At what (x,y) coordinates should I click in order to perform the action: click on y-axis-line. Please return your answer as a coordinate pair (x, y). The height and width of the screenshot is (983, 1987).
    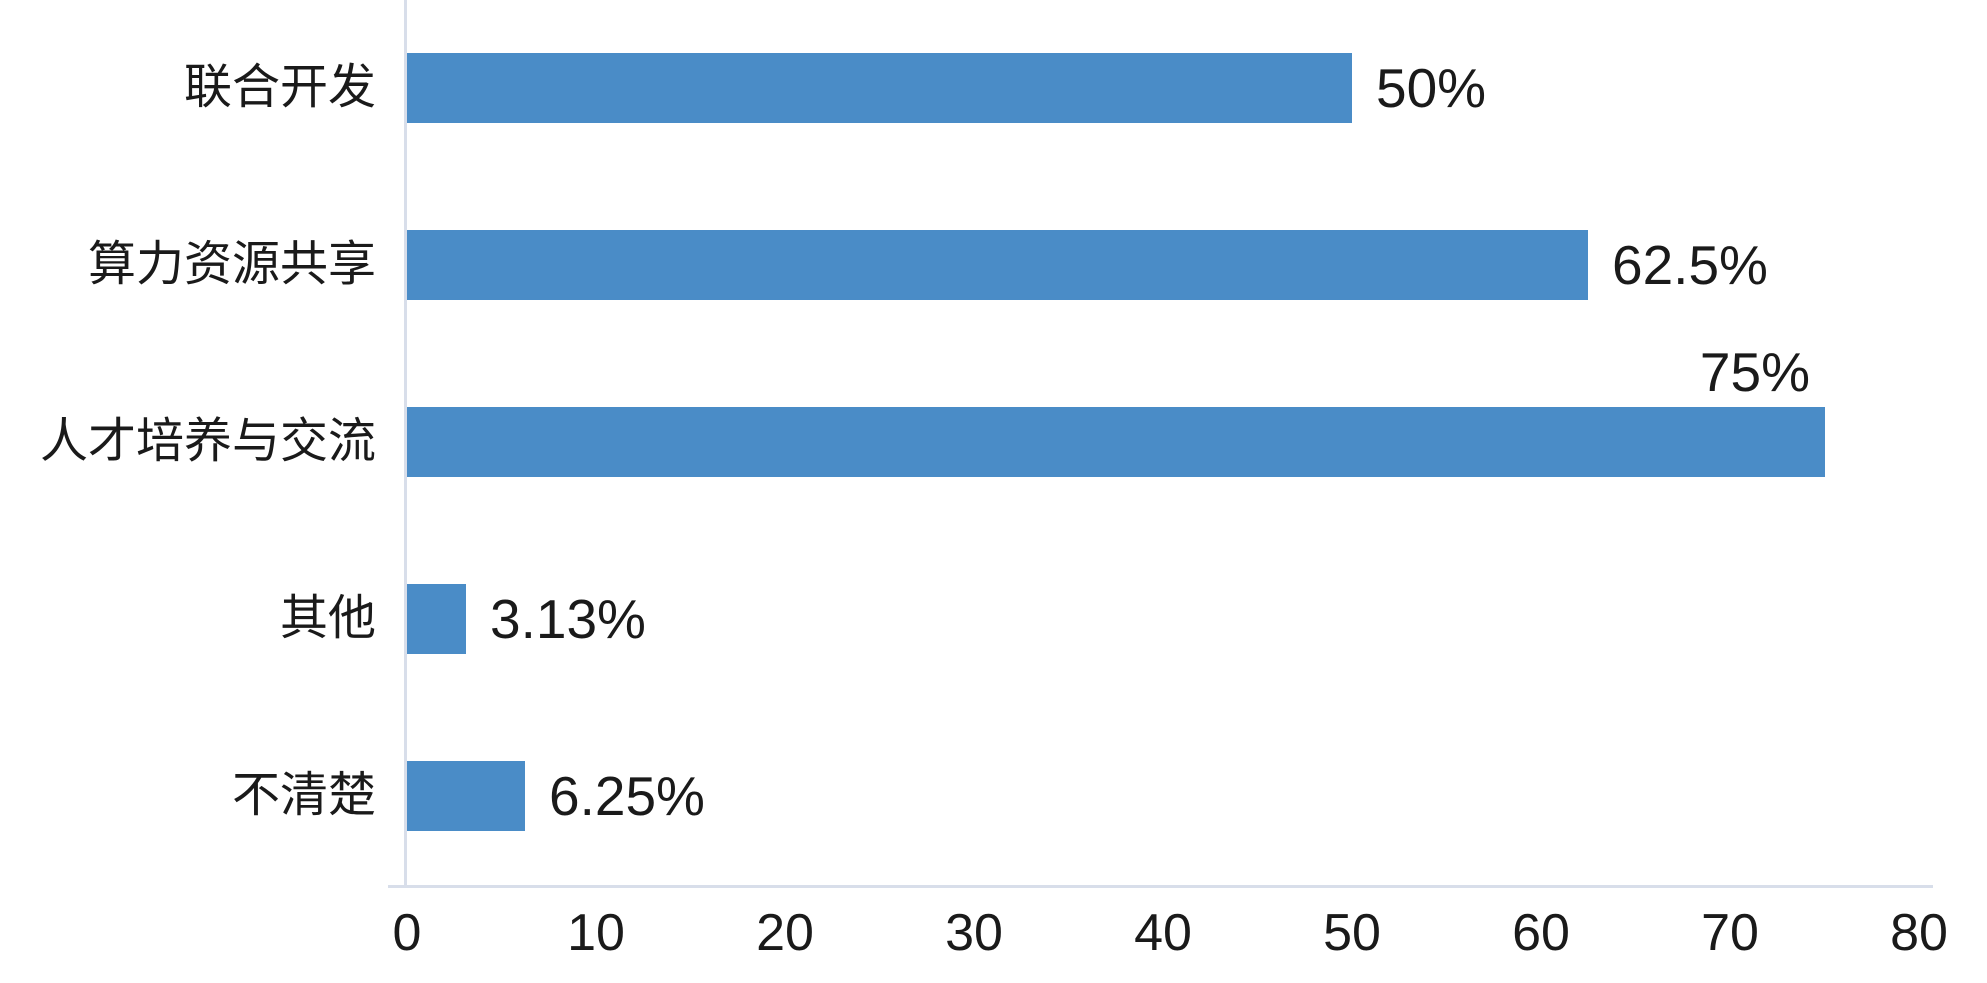
    Looking at the image, I should click on (405, 444).